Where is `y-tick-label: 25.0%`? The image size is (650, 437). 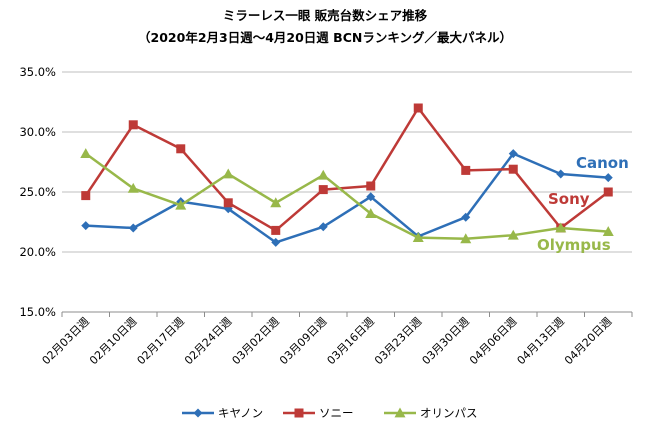
y-tick-label: 25.0% is located at coordinates (37, 192).